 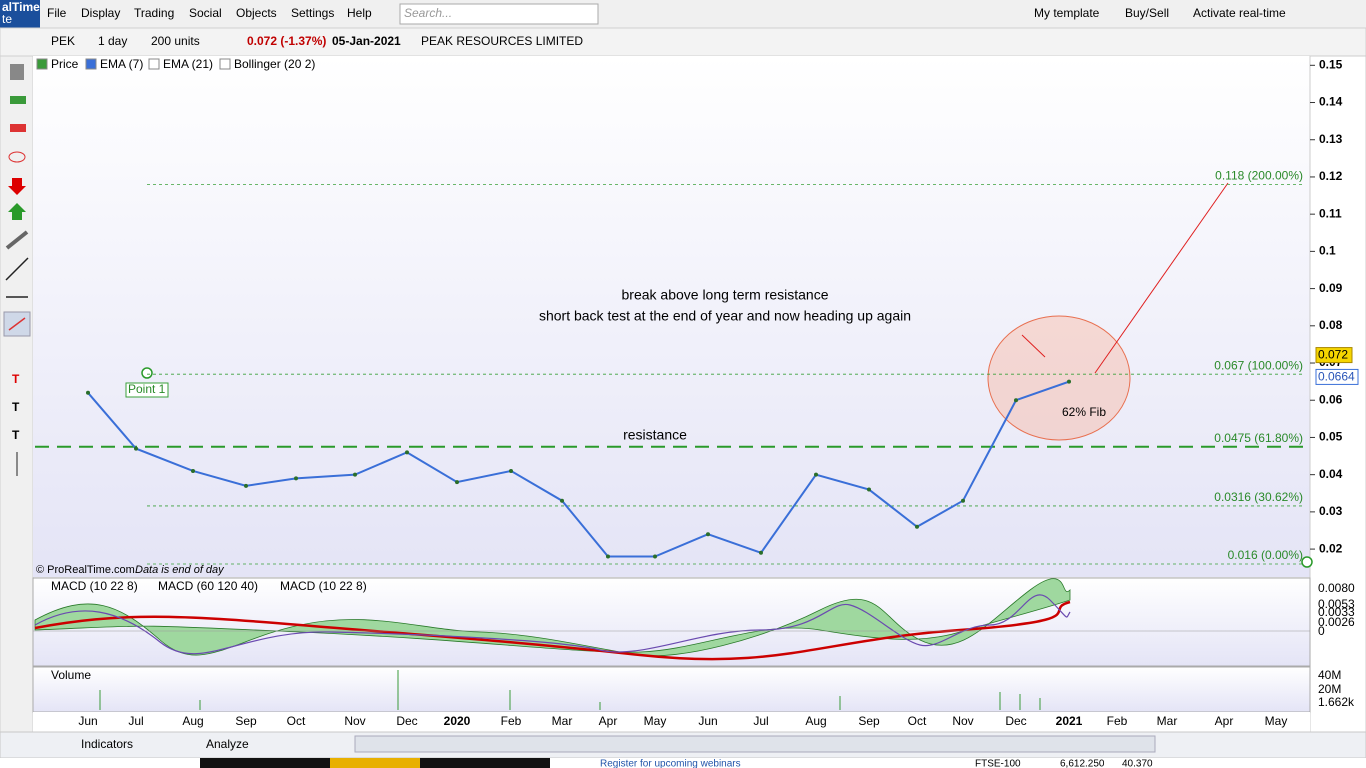 I want to click on x-tick-label: Jul, so click(x=135, y=721).